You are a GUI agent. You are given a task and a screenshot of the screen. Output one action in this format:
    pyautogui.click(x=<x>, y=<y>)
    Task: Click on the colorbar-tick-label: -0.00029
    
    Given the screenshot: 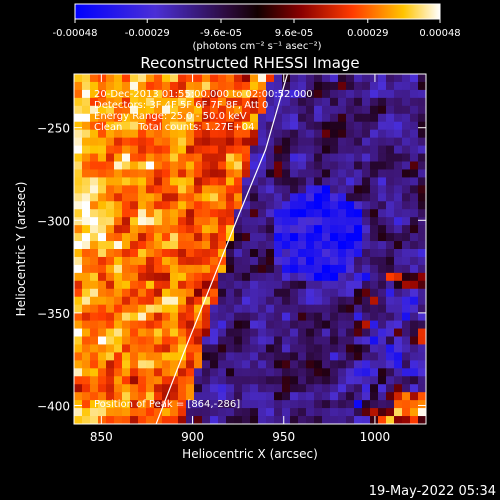 What is the action you would take?
    pyautogui.click(x=147, y=33)
    